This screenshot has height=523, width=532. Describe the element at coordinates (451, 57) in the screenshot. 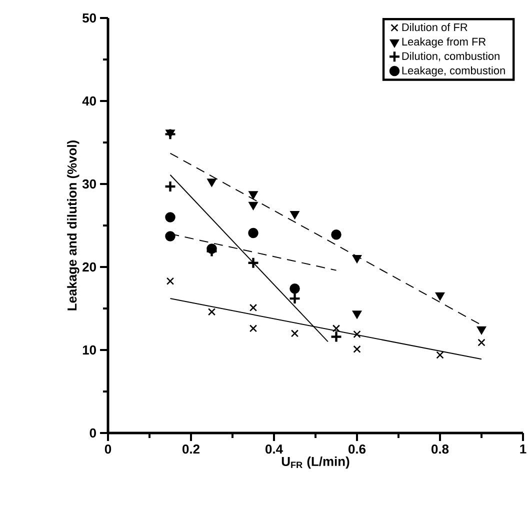

I see `legend-label: Dilution, combustion` at that location.